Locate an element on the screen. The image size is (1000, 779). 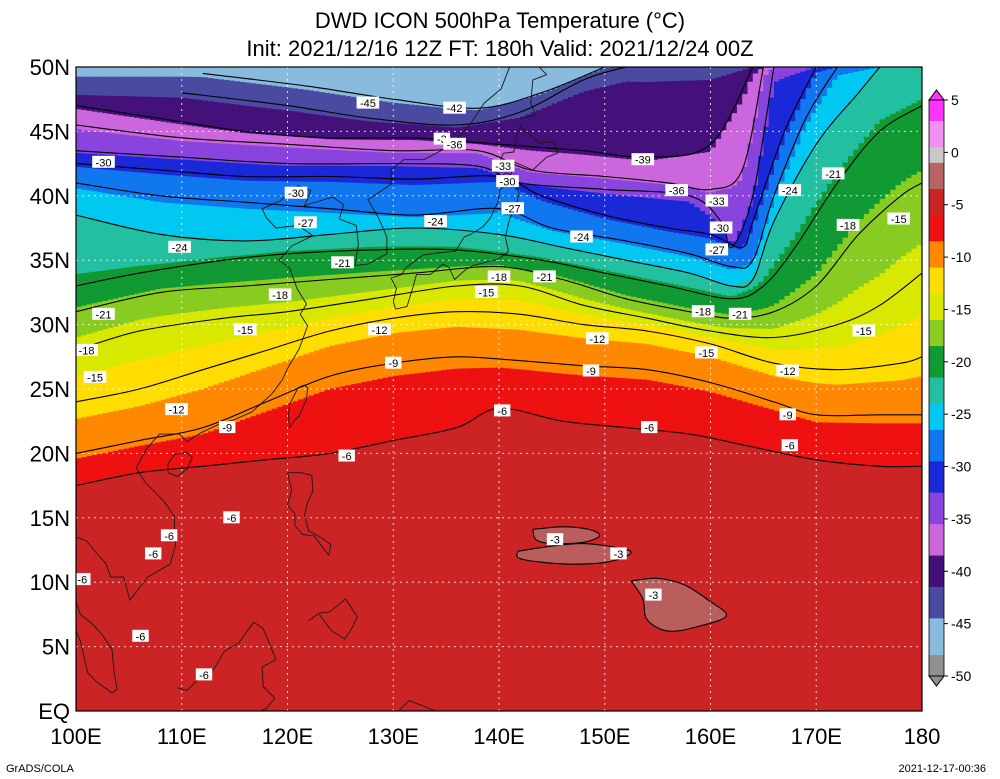
lat-tick-label: 10N is located at coordinates (50, 582).